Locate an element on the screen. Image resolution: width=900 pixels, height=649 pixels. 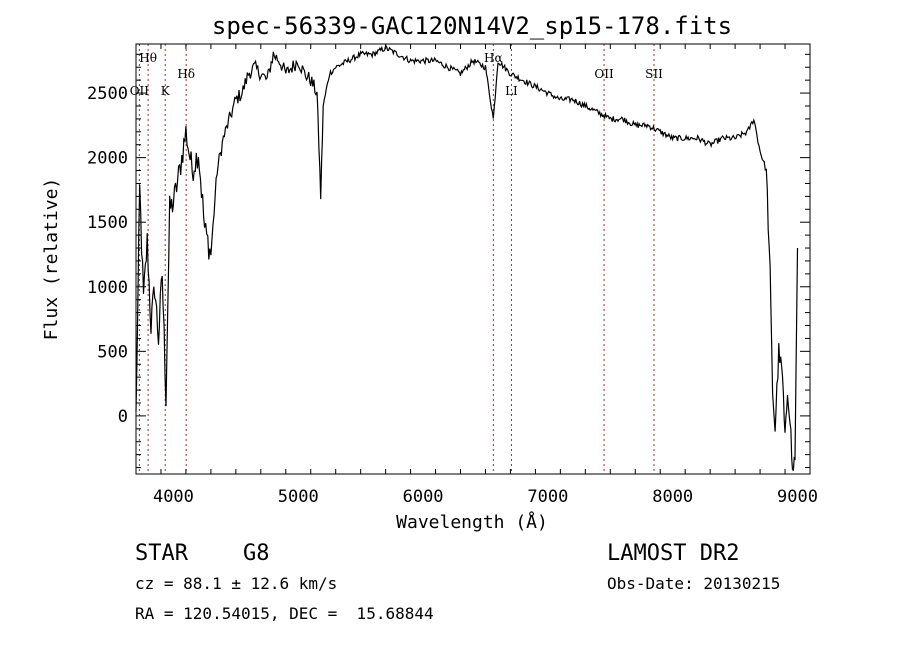
spectral-line-label: Hδ is located at coordinates (186, 74).